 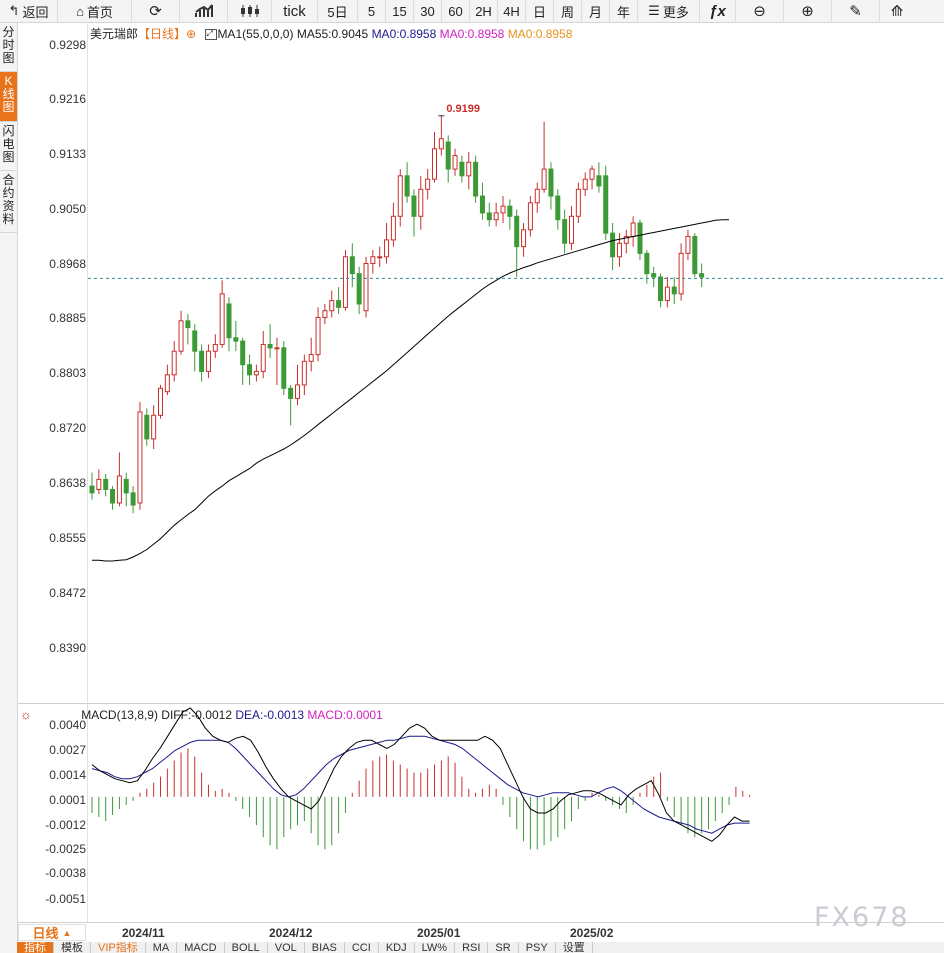 I want to click on more-button: ☰ 更多, so click(x=669, y=11).